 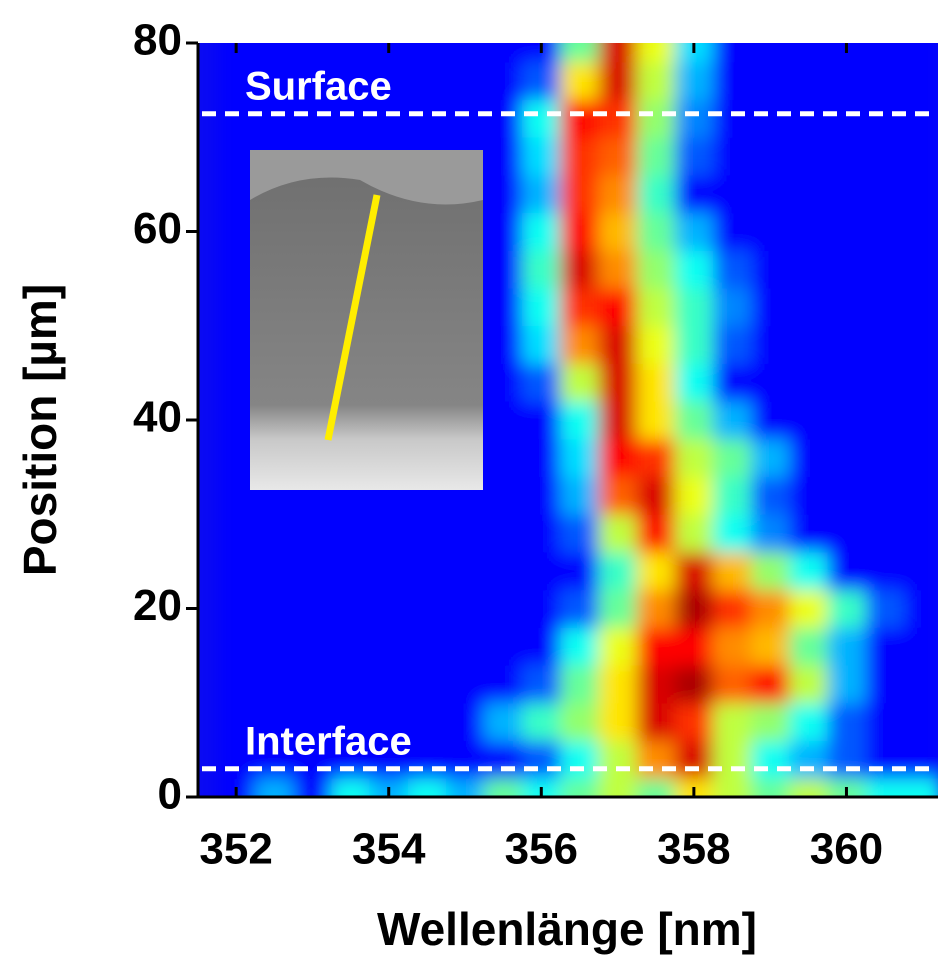 I want to click on x-axis-title: Wellenlänge [nm], so click(x=567, y=929).